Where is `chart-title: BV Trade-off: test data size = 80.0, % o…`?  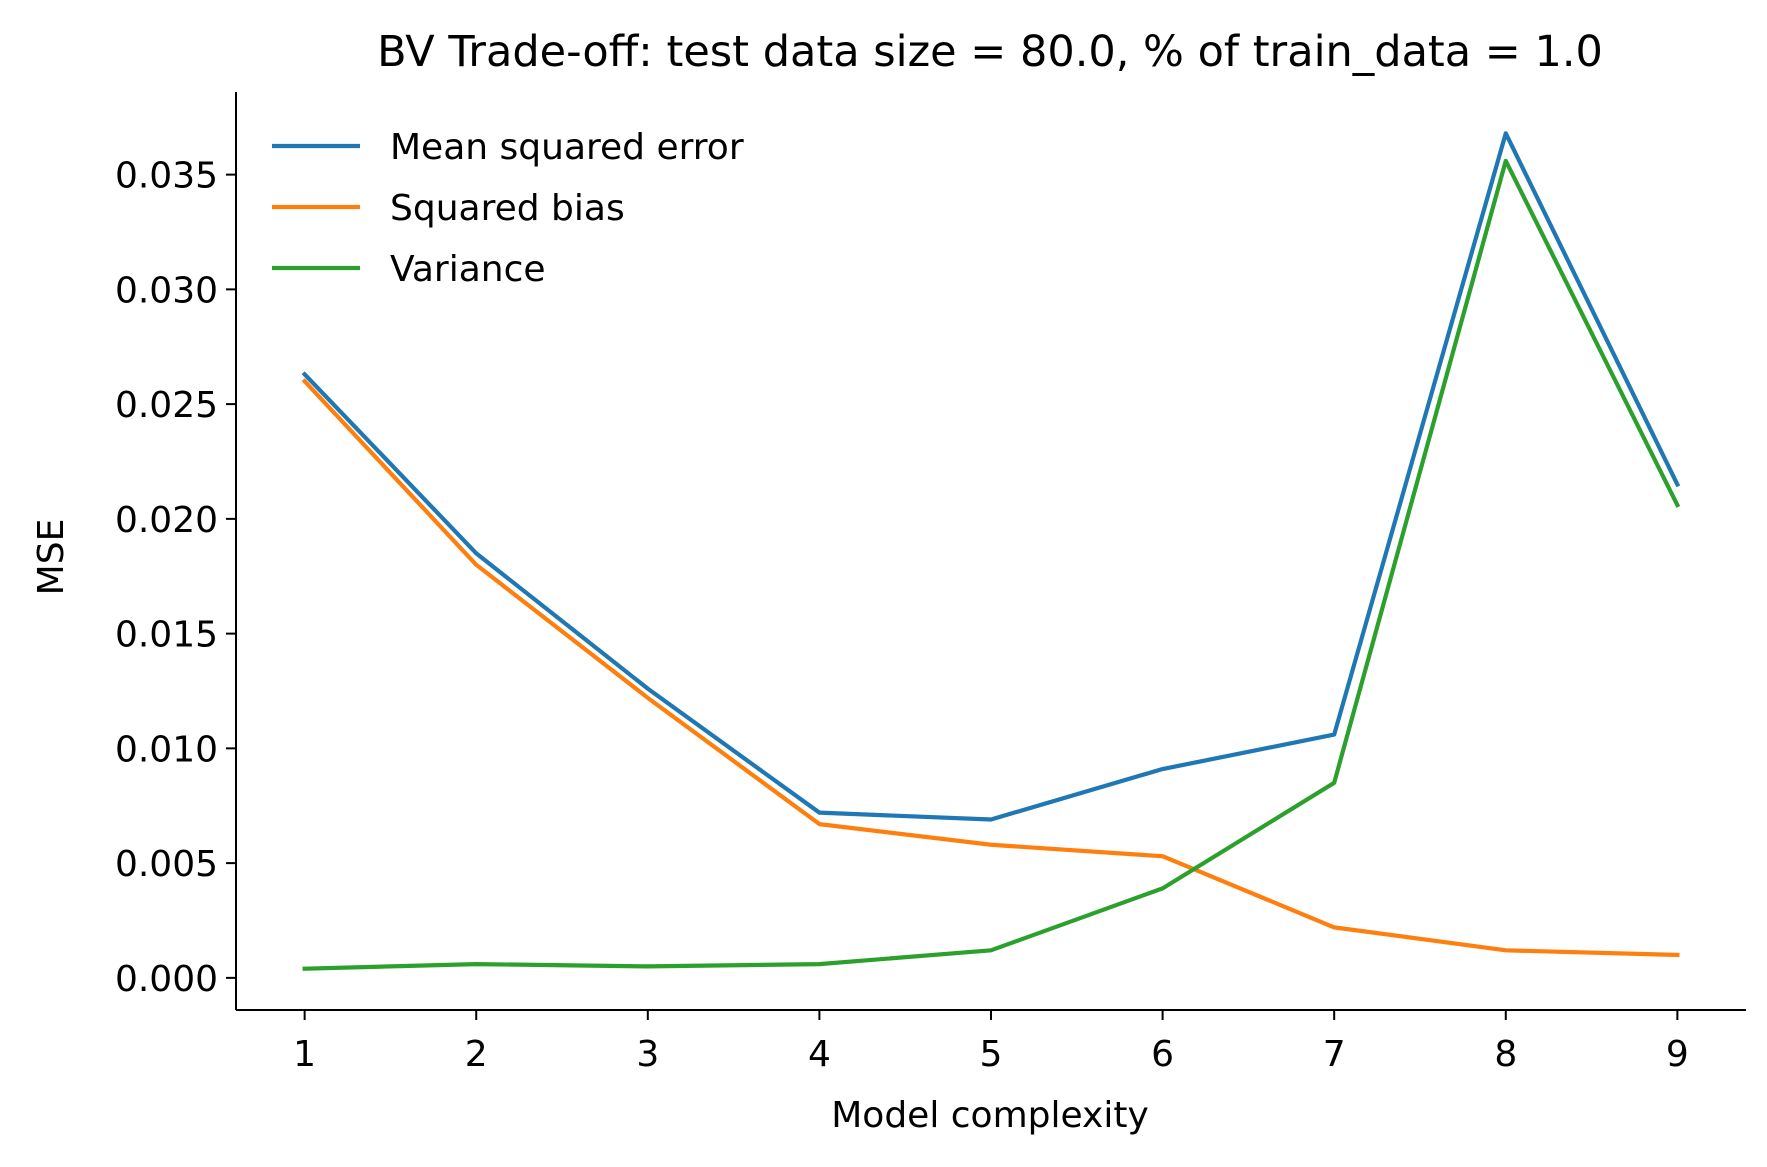
chart-title: BV Trade-off: test data size = 80.0, % o… is located at coordinates (990, 52).